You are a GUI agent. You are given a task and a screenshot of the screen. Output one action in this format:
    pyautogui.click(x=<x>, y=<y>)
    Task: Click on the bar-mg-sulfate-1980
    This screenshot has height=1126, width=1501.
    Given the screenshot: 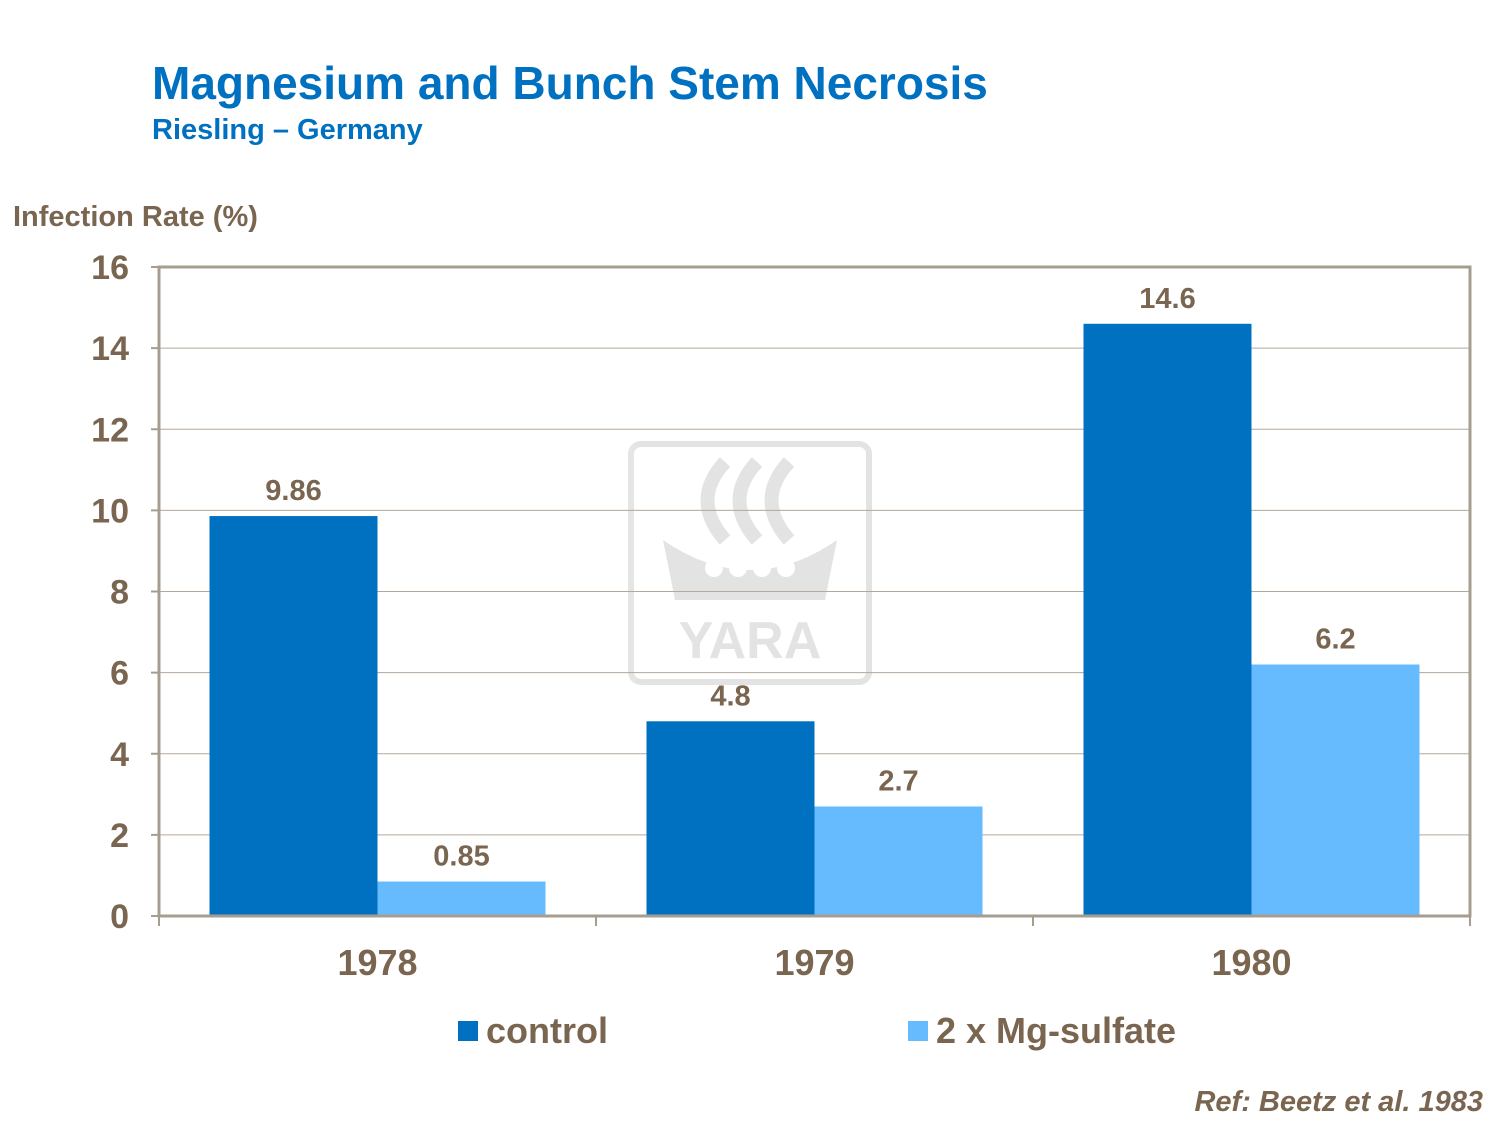 What is the action you would take?
    pyautogui.click(x=1335, y=790)
    